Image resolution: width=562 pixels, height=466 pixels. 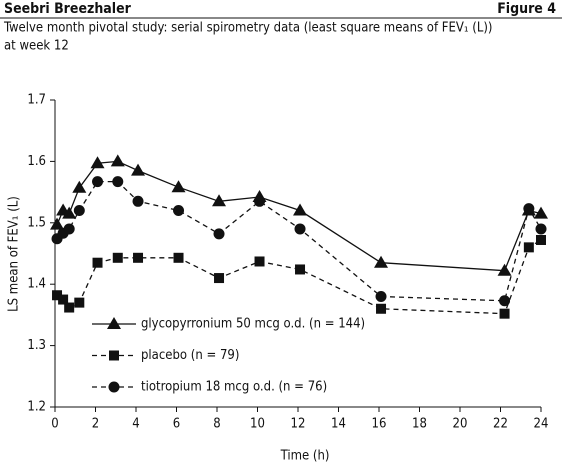 I want to click on y-tick-label: 1.2, so click(x=36, y=407).